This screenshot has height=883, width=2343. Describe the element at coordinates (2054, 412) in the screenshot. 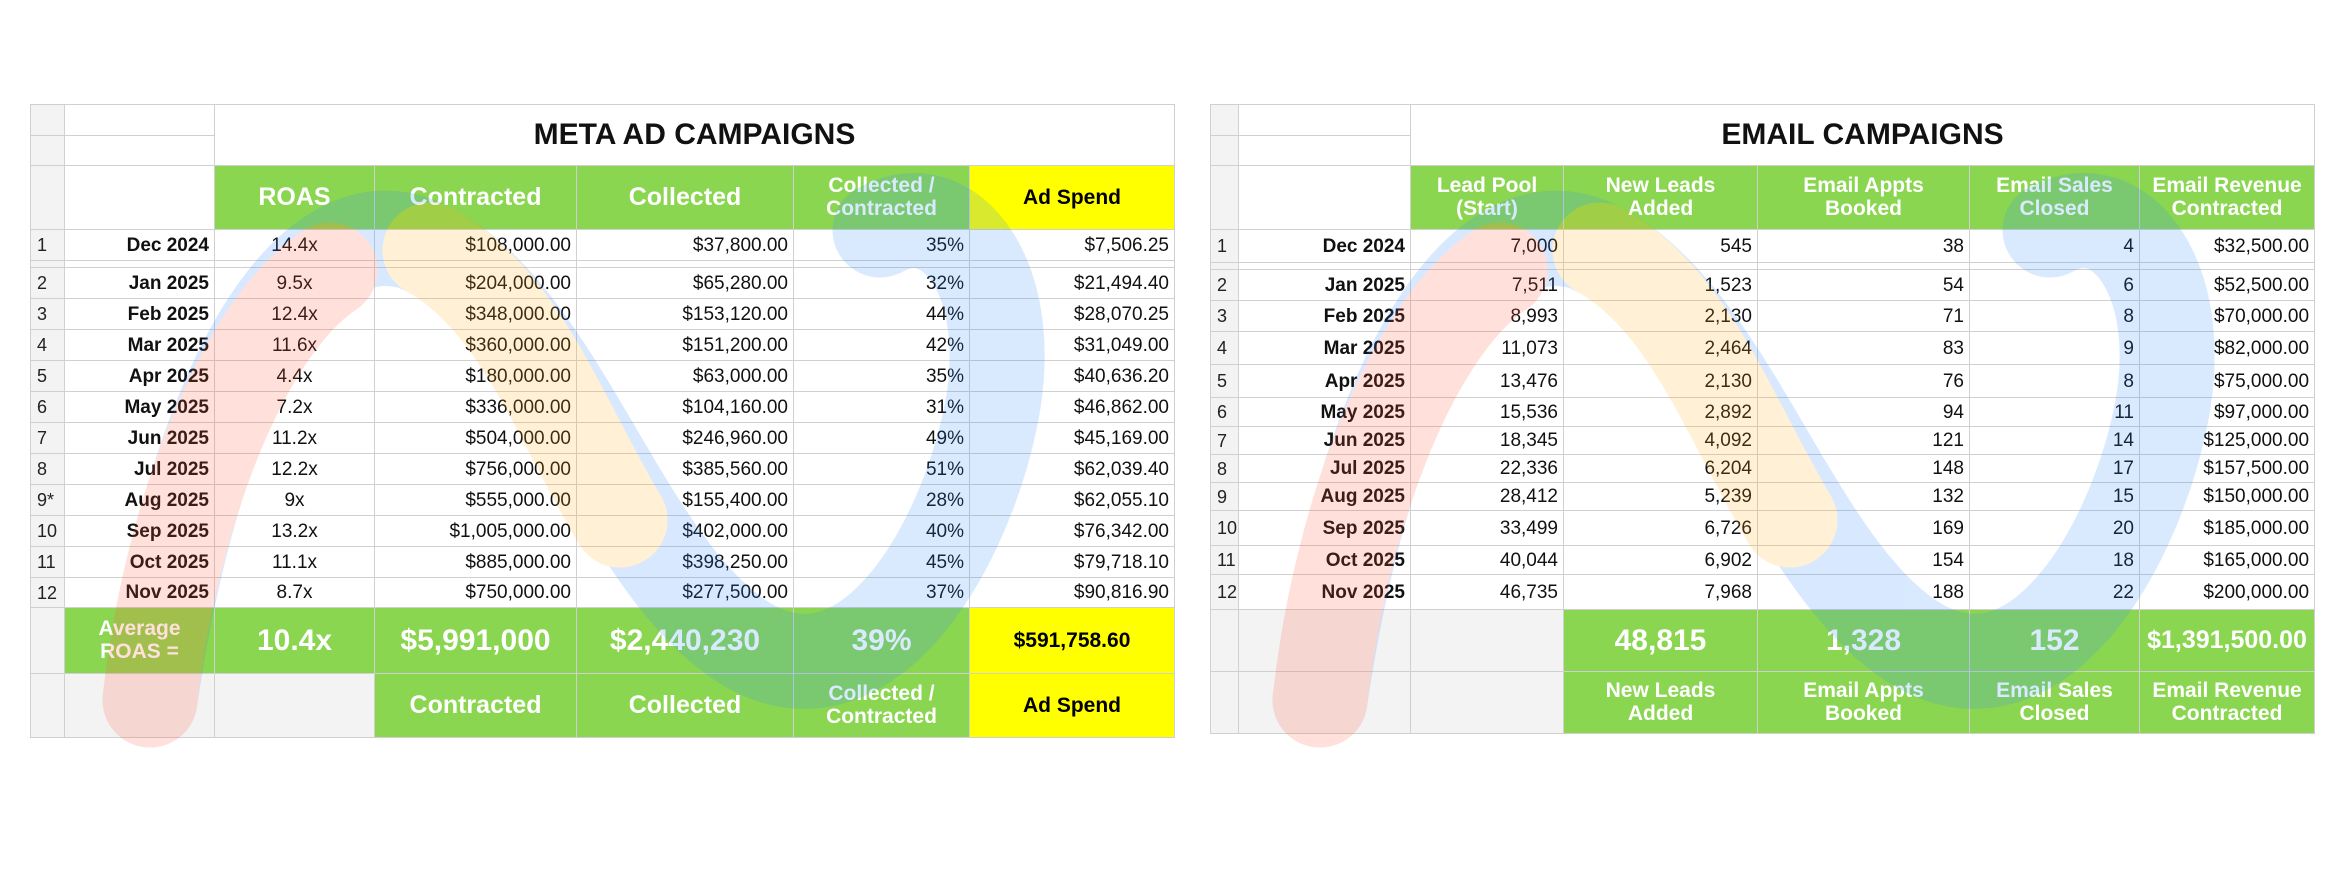

I see `email-sales-cell: 11` at that location.